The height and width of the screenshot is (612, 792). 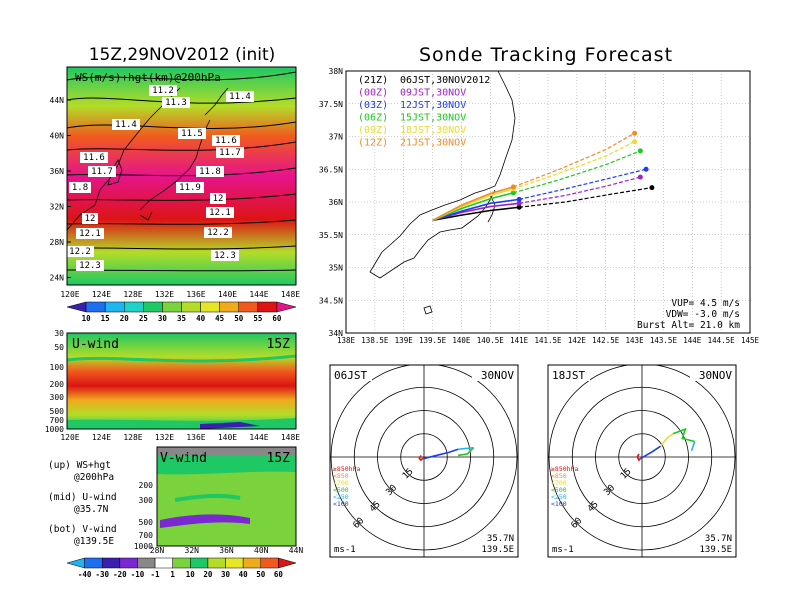 What do you see at coordinates (180, 294) in the screenshot?
I see `lon-ticks: 120E 124E 128E 132E 136E 140E 144E 148E` at bounding box center [180, 294].